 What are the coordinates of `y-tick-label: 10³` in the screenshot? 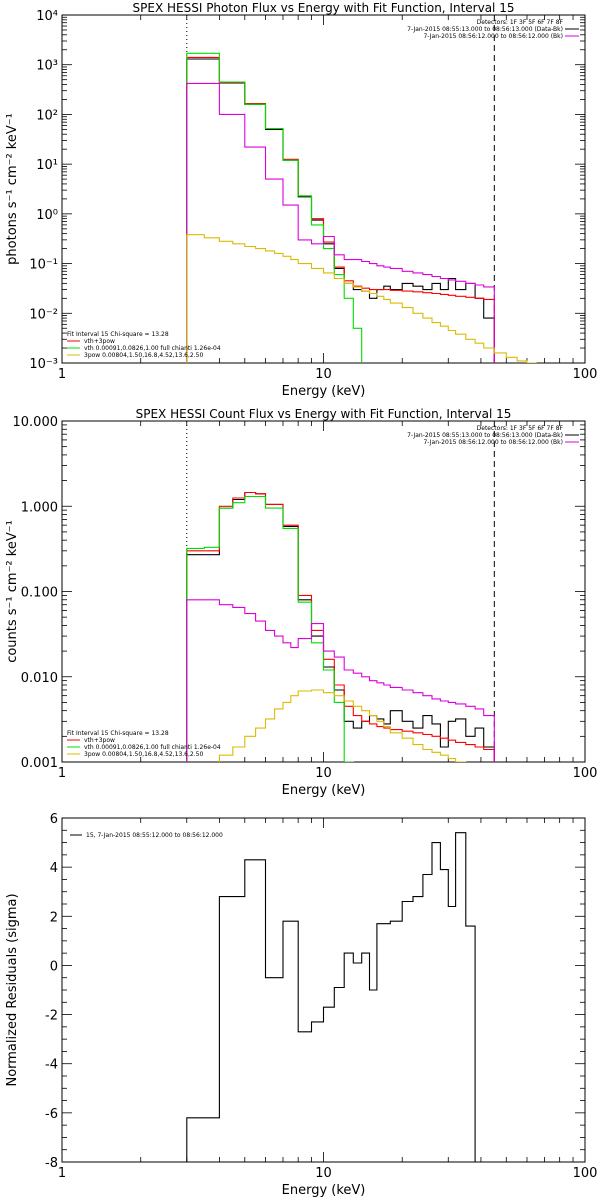 It's located at (47, 66).